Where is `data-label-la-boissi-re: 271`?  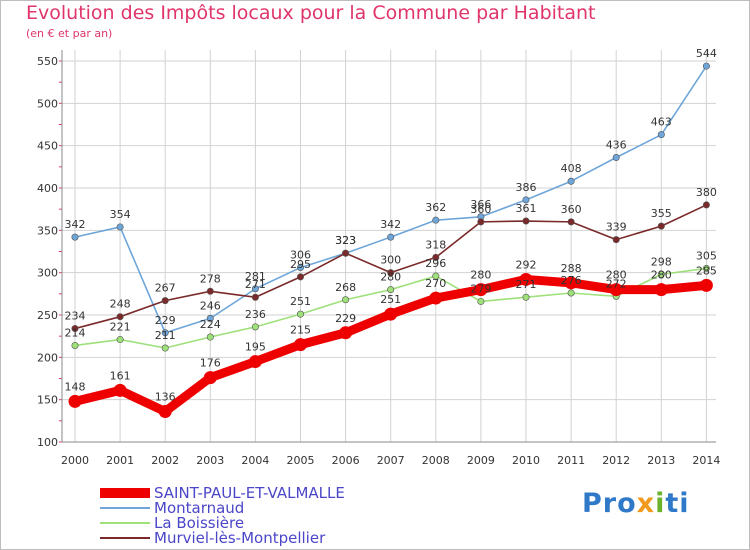
data-label-la-boissi-re: 271 is located at coordinates (526, 284).